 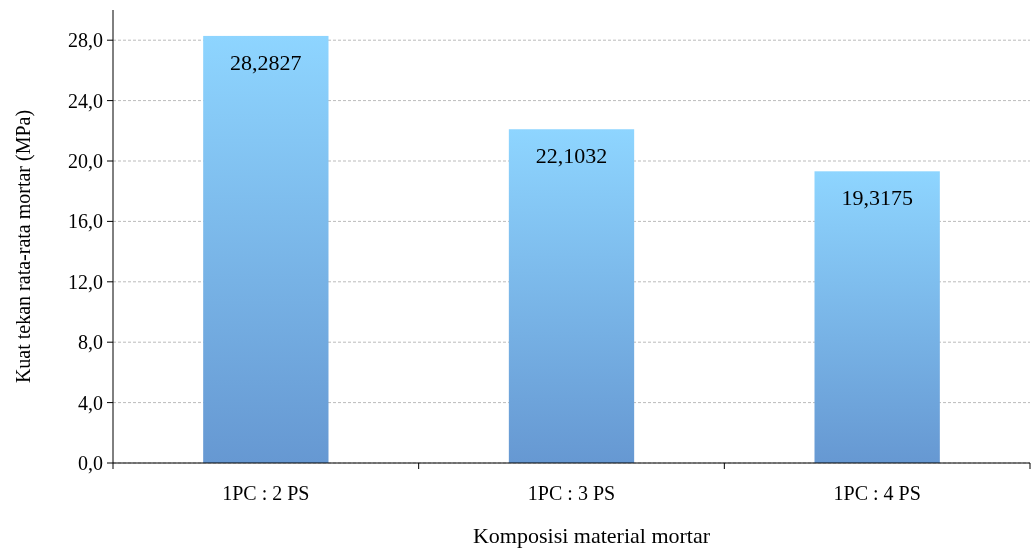 What do you see at coordinates (266, 62) in the screenshot?
I see `data-label: 28,2827` at bounding box center [266, 62].